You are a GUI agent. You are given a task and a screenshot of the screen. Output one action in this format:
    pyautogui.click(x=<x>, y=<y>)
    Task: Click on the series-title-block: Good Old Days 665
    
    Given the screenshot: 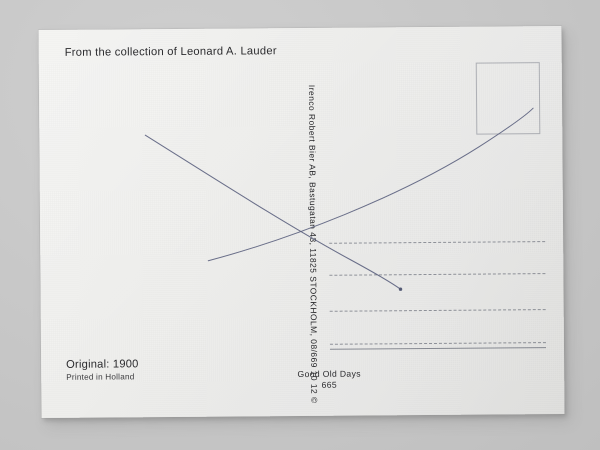 What is the action you would take?
    pyautogui.click(x=329, y=379)
    